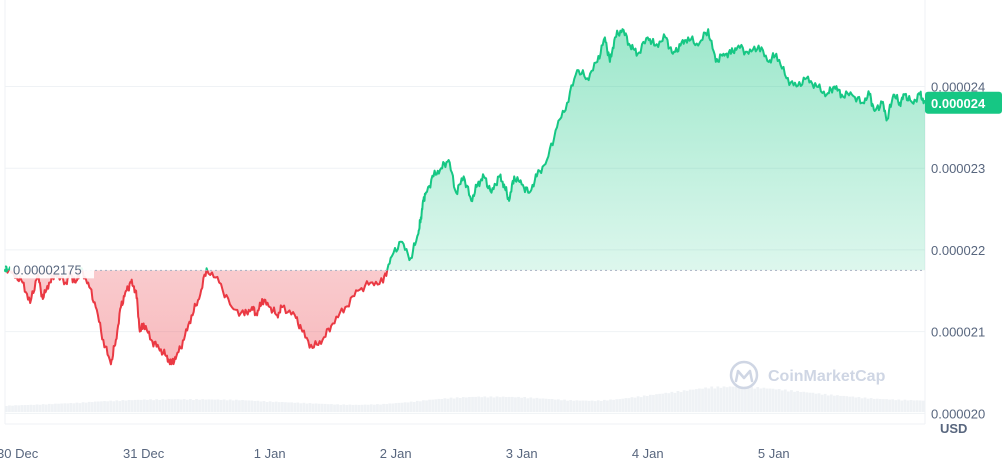  Describe the element at coordinates (958, 332) in the screenshot. I see `y-tick-label: 0.000021` at that location.